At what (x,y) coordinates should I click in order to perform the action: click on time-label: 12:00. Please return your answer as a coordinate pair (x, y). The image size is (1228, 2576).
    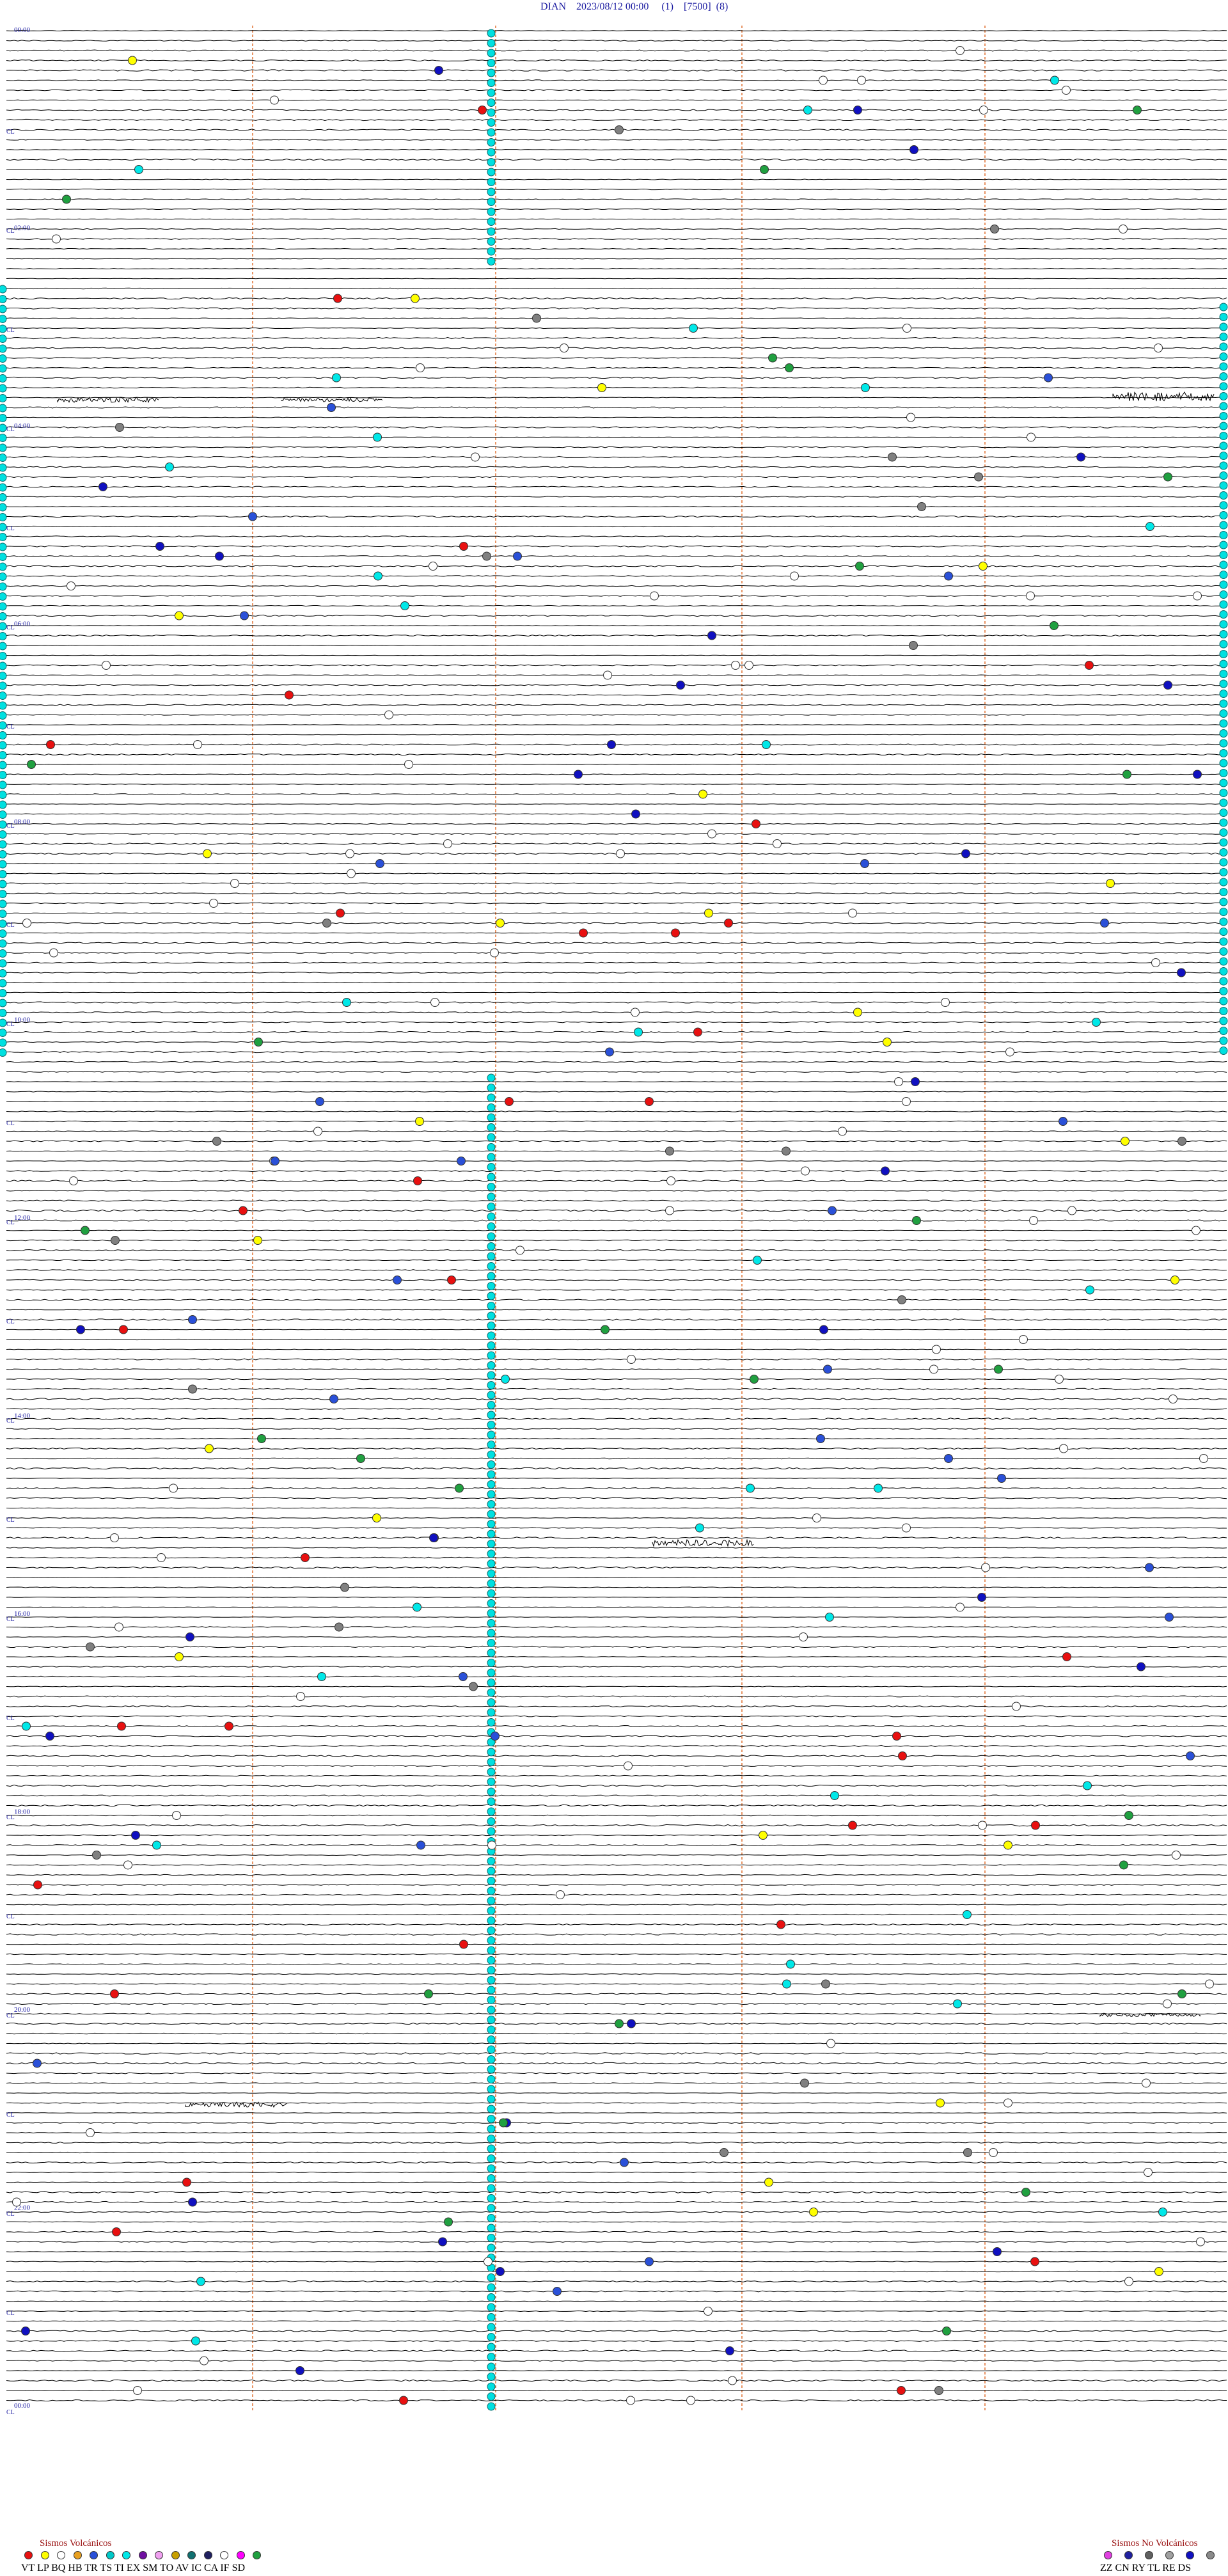
    Looking at the image, I should click on (22, 1218).